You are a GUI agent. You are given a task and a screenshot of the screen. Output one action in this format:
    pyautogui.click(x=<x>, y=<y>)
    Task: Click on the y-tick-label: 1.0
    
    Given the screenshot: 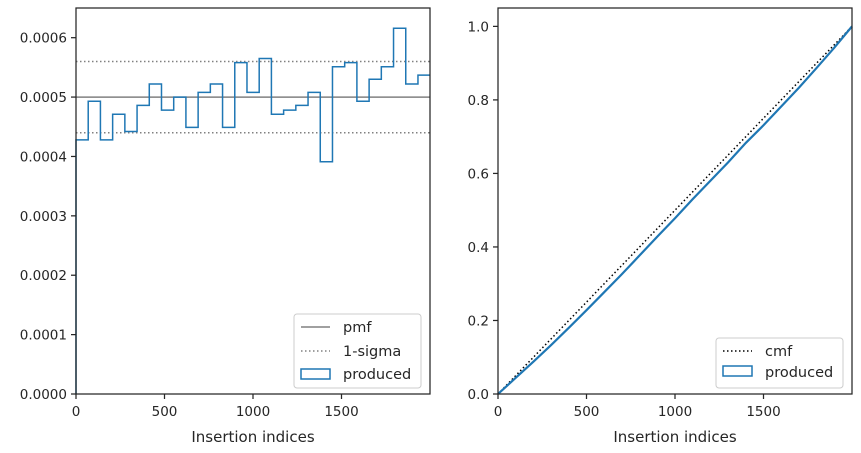 What is the action you would take?
    pyautogui.click(x=478, y=27)
    